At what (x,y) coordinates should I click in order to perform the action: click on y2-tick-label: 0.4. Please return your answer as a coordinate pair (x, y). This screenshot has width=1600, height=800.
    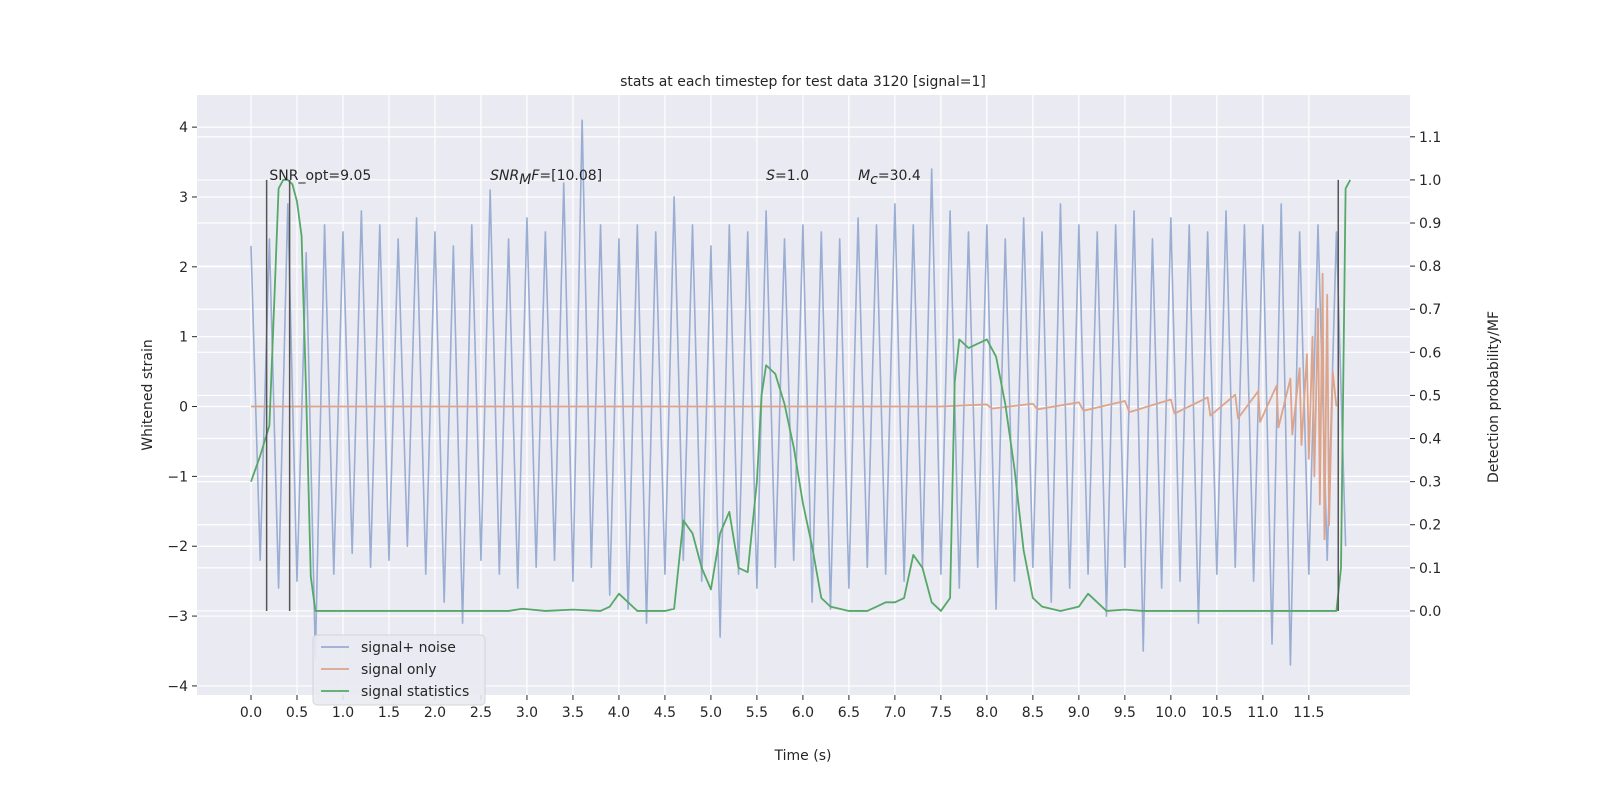
    Looking at the image, I should click on (1430, 440).